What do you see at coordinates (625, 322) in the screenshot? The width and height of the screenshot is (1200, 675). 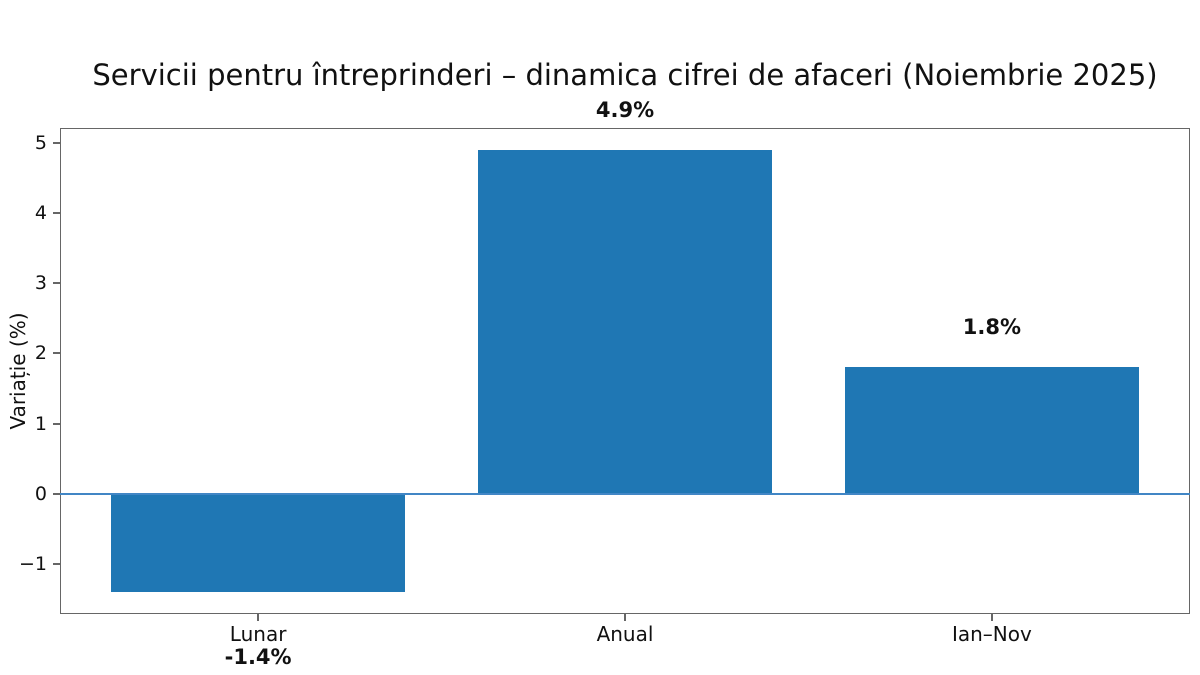 I see `bar-anual` at bounding box center [625, 322].